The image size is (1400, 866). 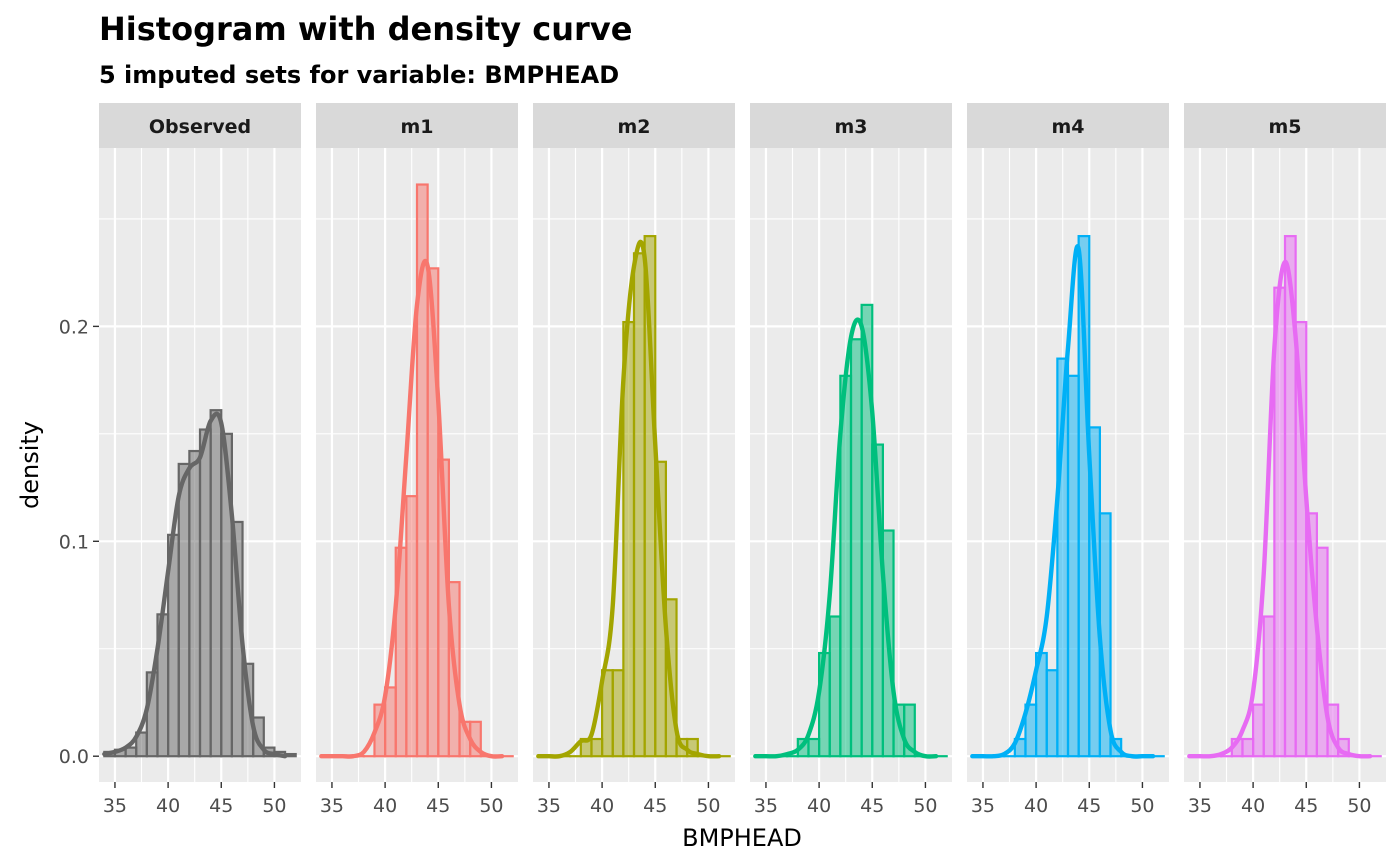 What do you see at coordinates (74, 757) in the screenshot?
I see `y-tick-label: 0.0` at bounding box center [74, 757].